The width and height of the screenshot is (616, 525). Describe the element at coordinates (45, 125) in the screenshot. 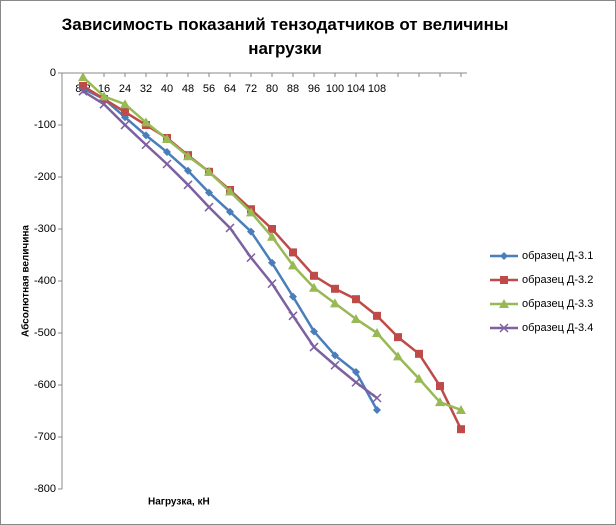

I see `y-tick-label: -100` at that location.